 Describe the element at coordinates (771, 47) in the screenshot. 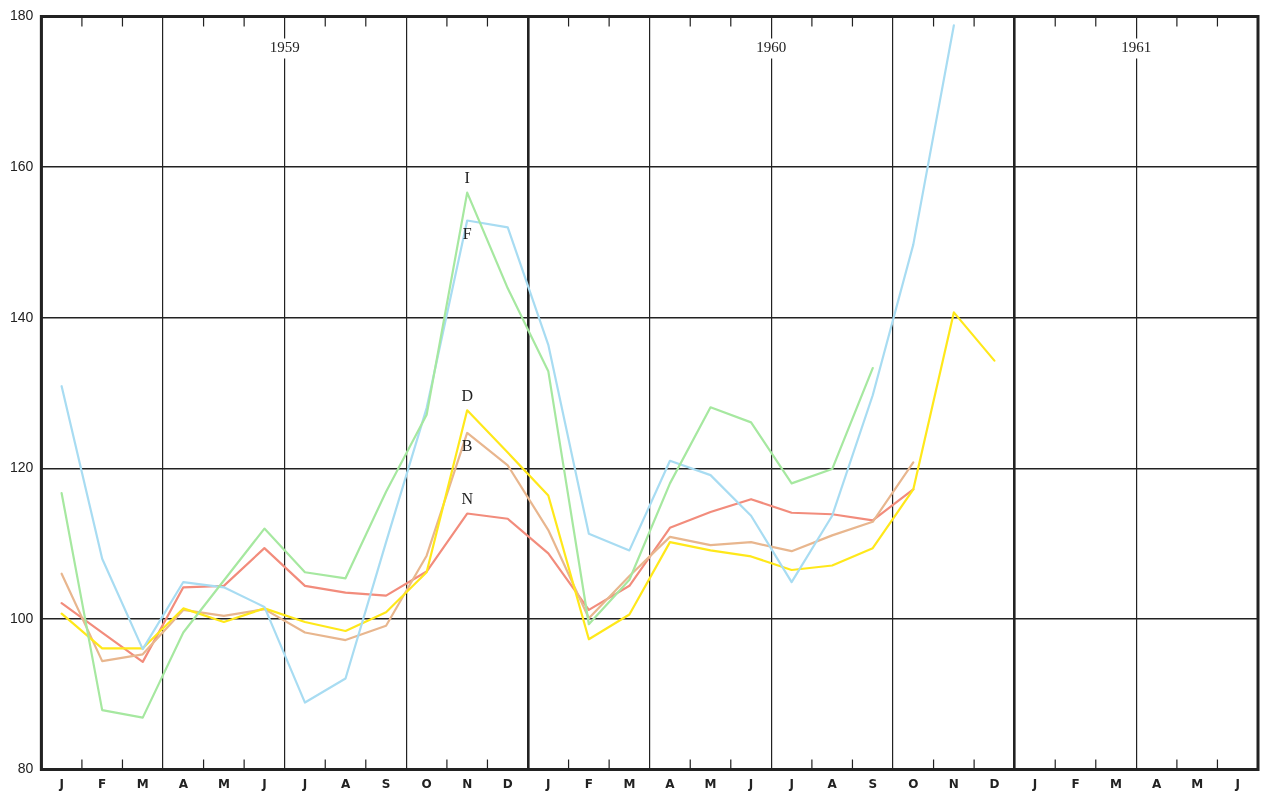

I see `annotation: 1960` at that location.